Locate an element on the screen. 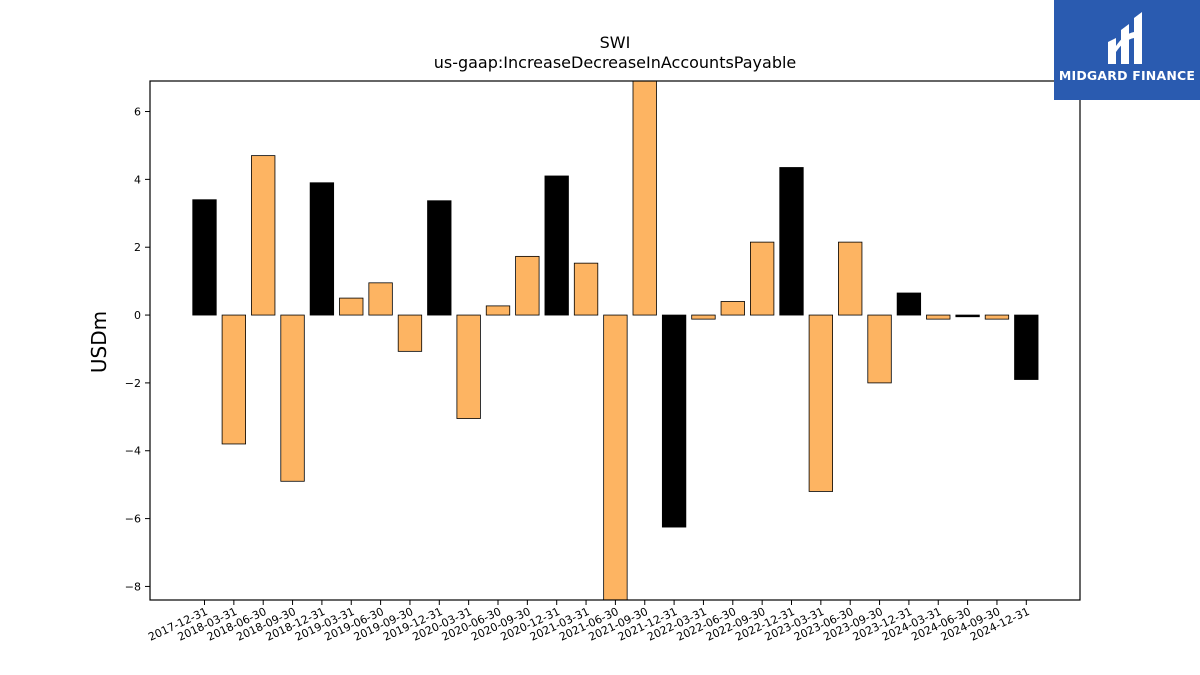 Image resolution: width=1200 pixels, height=675 pixels. midgard-finance-logo: MIDGARD FINANCE is located at coordinates (1127, 50).